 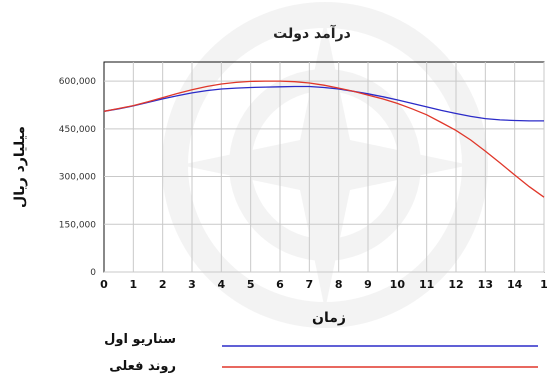 I want to click on x-tick-label: 7, so click(x=310, y=284).